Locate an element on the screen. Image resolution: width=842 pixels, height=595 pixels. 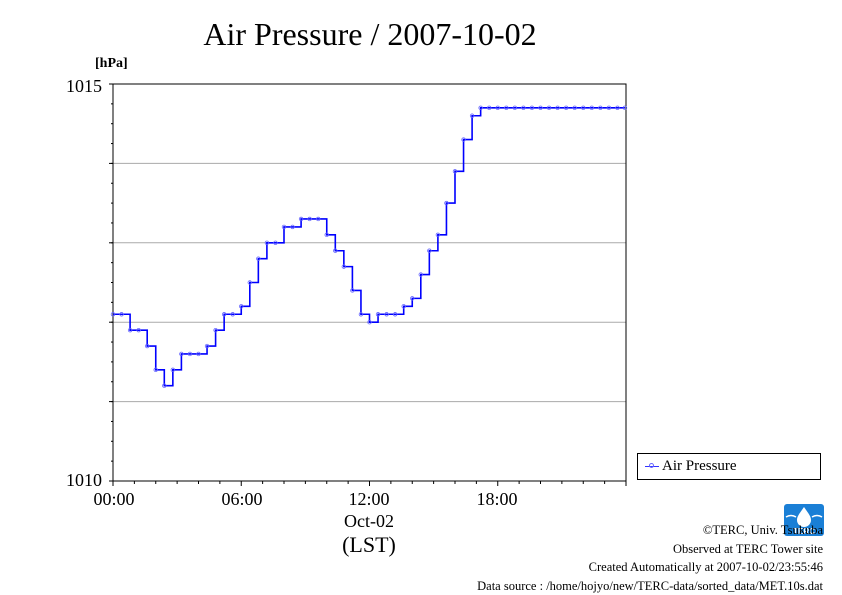
x-tick-label-0000: 00:00 is located at coordinates (114, 499).